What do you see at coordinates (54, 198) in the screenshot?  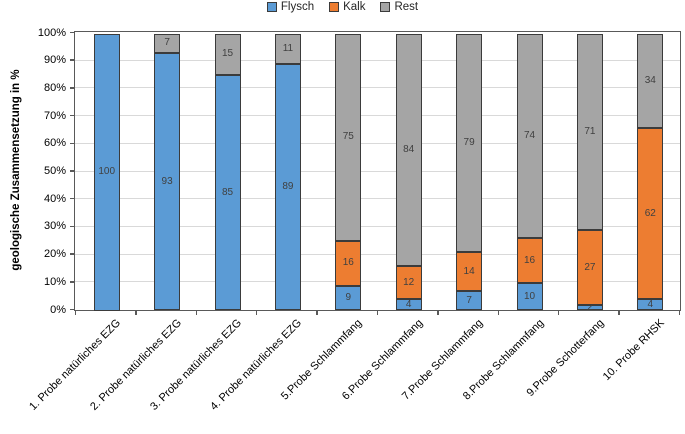 I see `y-axis-tick-label: 40%` at bounding box center [54, 198].